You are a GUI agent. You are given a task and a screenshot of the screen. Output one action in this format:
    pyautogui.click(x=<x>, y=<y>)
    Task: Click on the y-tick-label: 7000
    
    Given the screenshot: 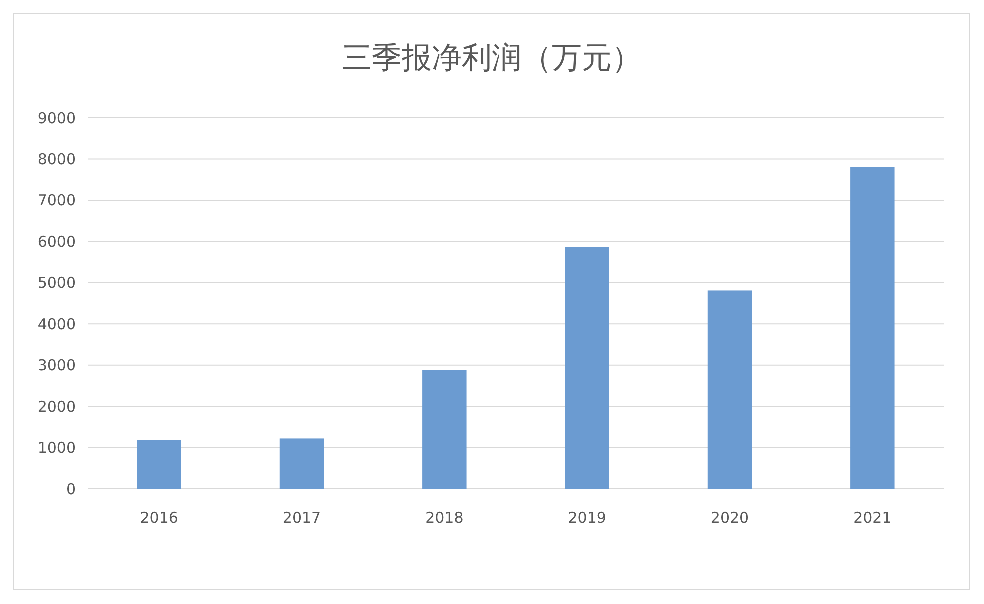 What is the action you would take?
    pyautogui.click(x=57, y=201)
    